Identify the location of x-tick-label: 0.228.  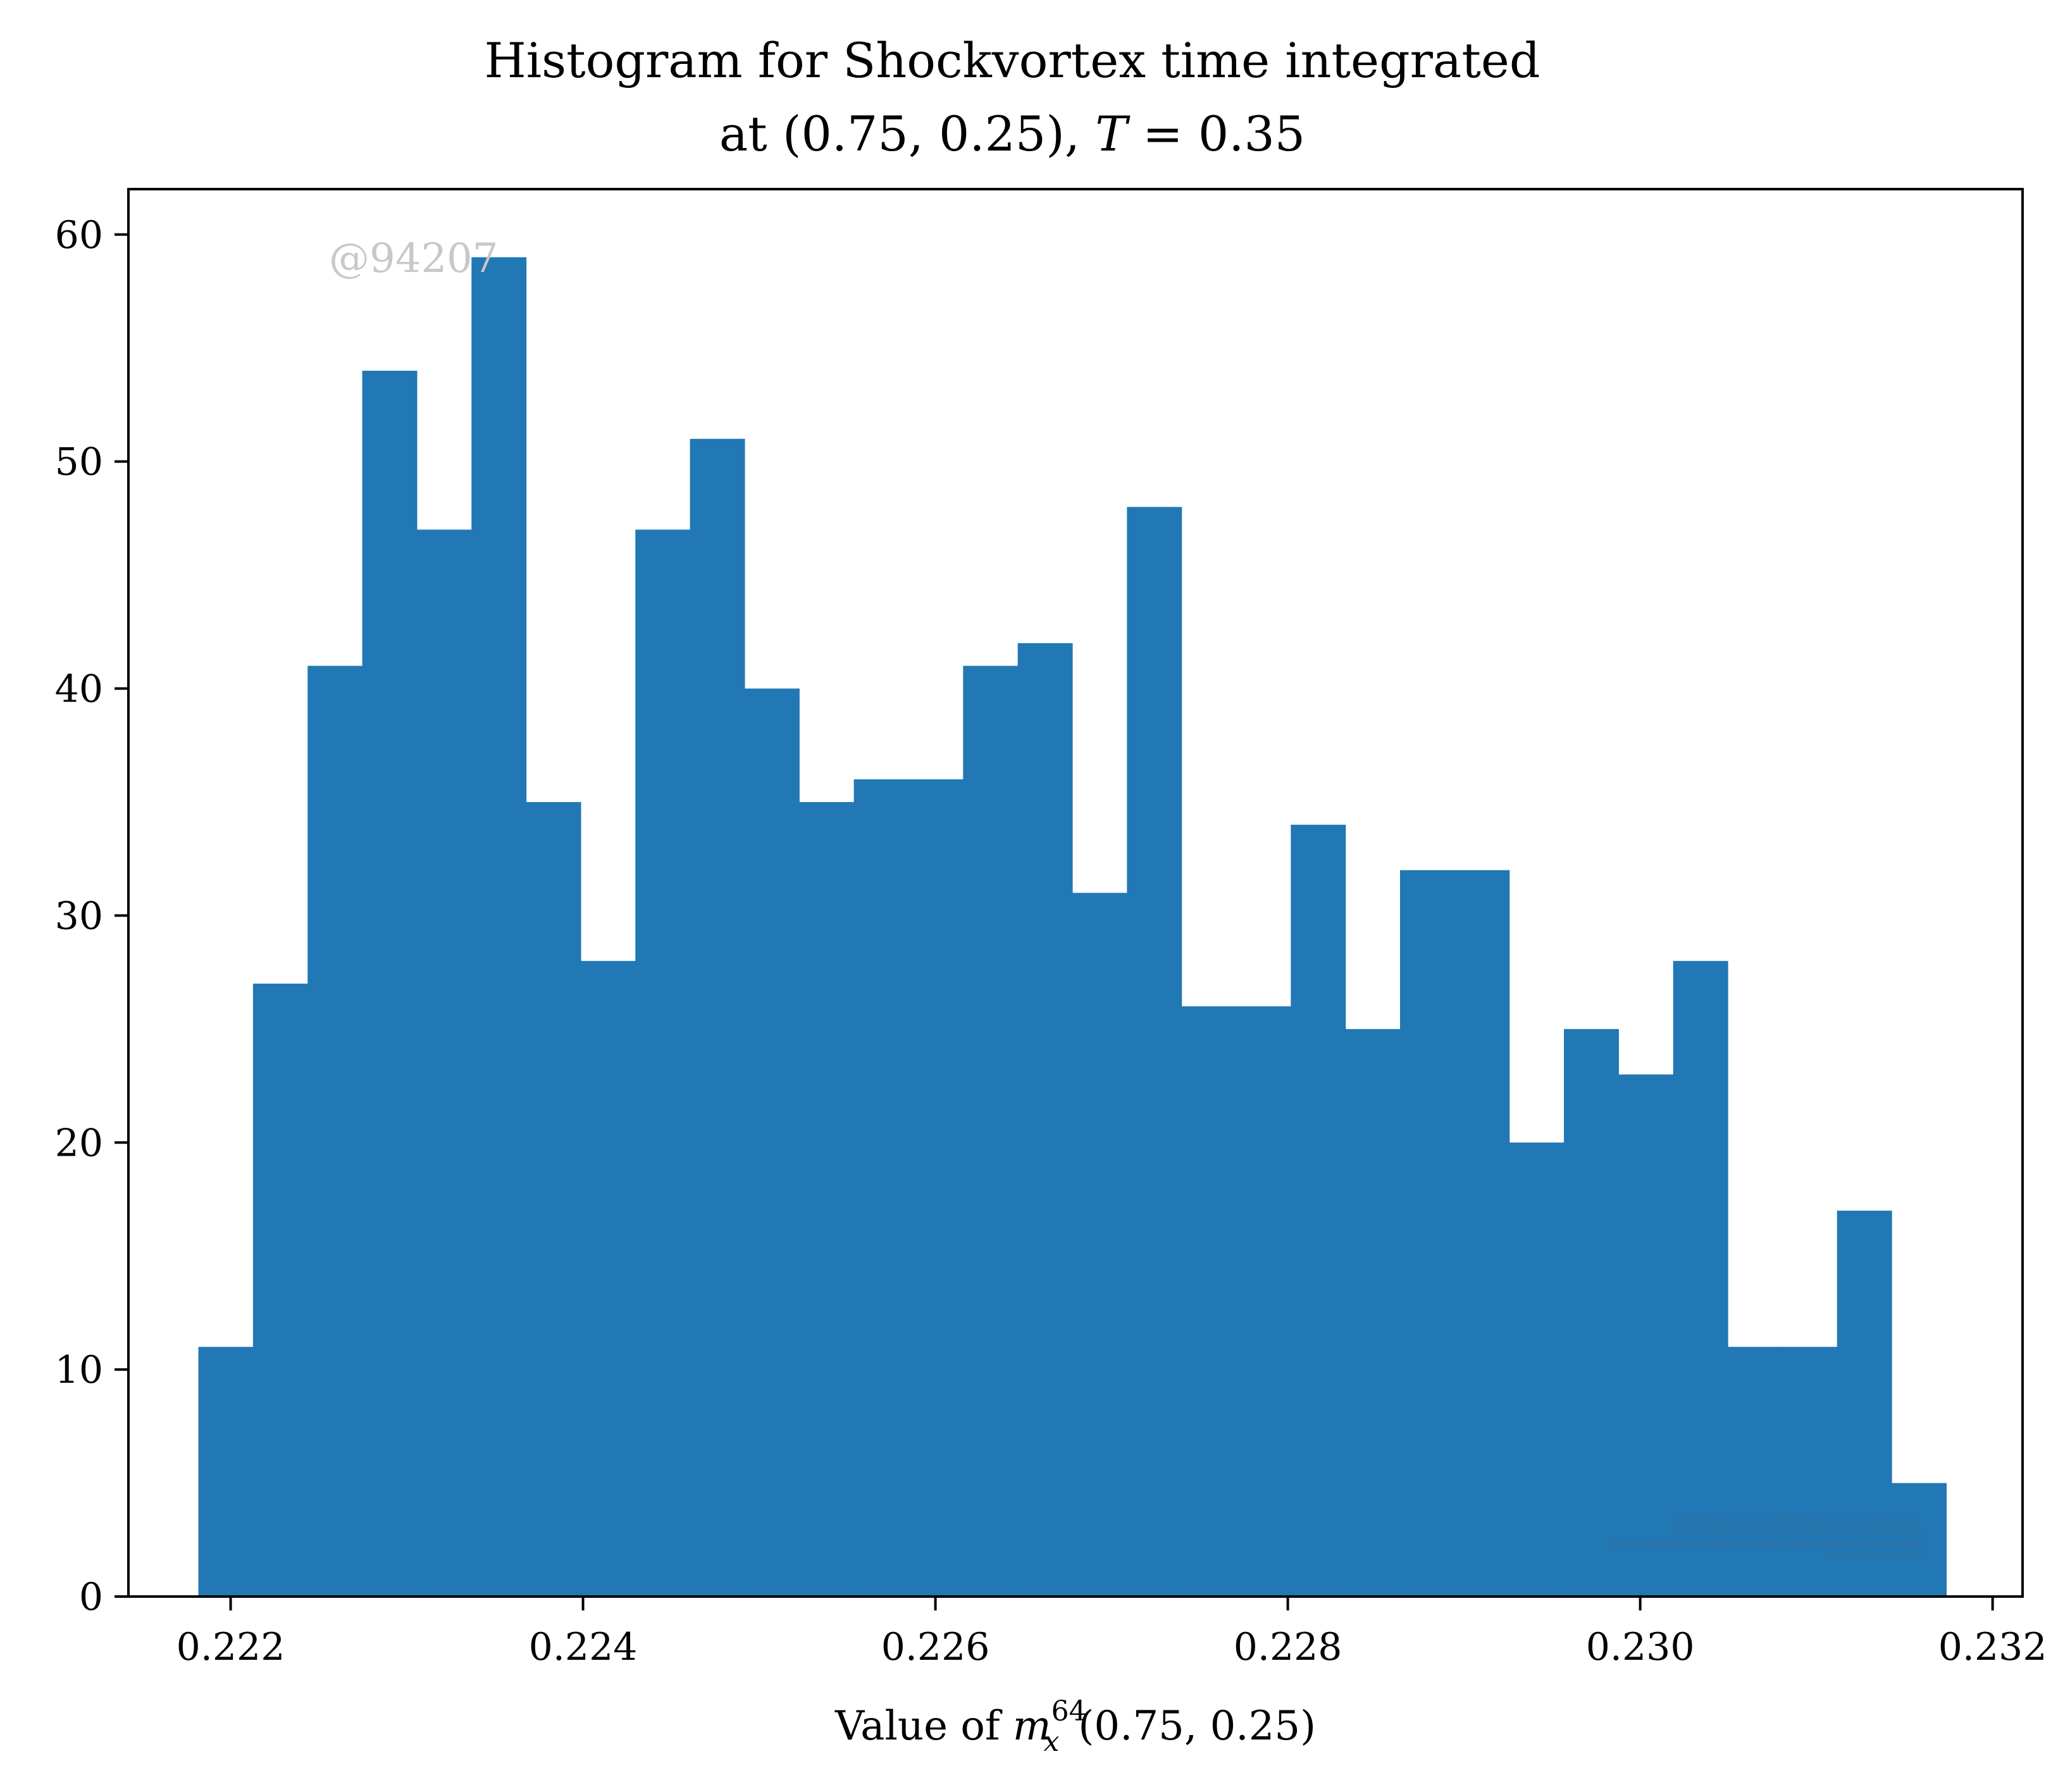
(1288, 1647).